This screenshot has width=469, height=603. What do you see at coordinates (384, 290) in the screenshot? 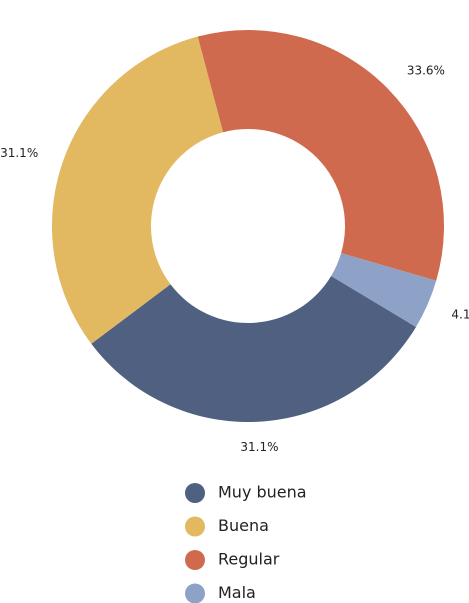
I see `donut-segment` at bounding box center [384, 290].